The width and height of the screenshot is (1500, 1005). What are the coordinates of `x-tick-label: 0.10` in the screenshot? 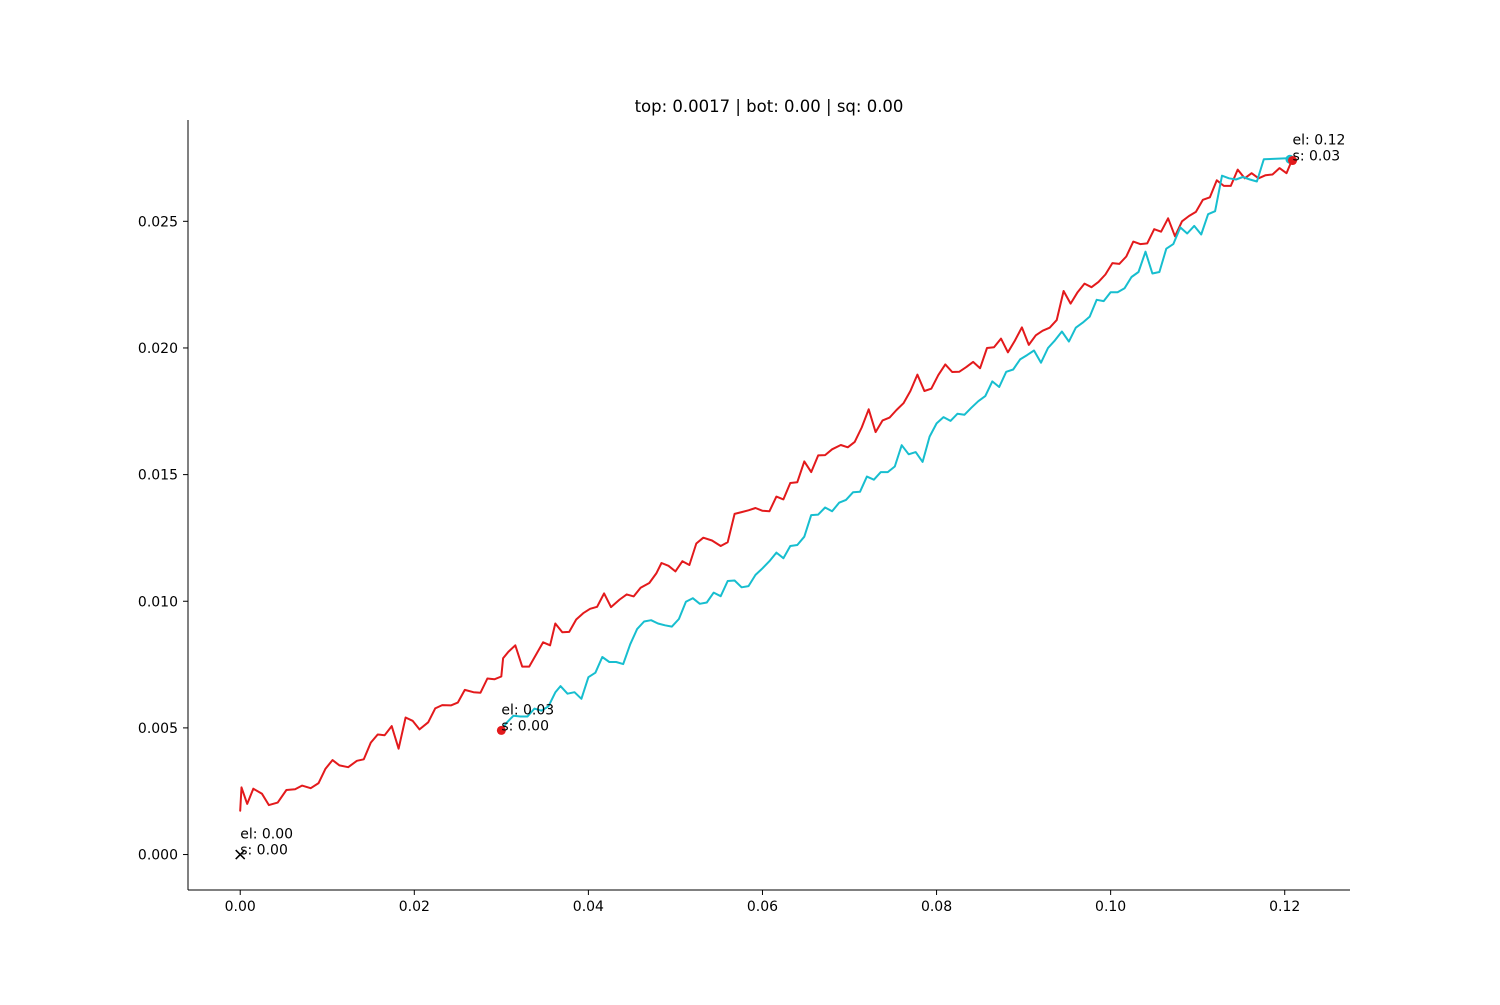 It's located at (1110, 907).